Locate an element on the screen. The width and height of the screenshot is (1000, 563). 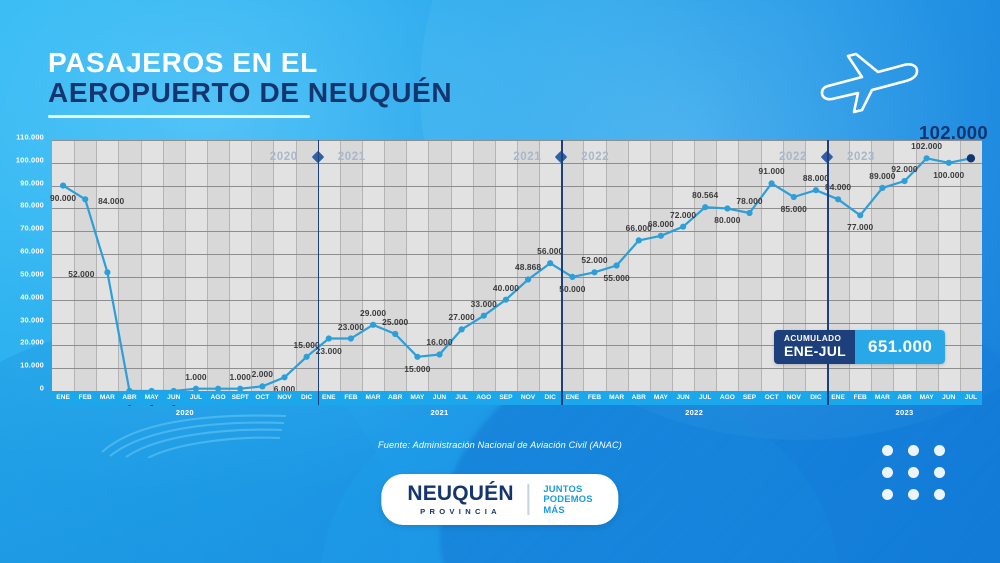
y-axis-tick-label: 50.000 is located at coordinates (32, 274).